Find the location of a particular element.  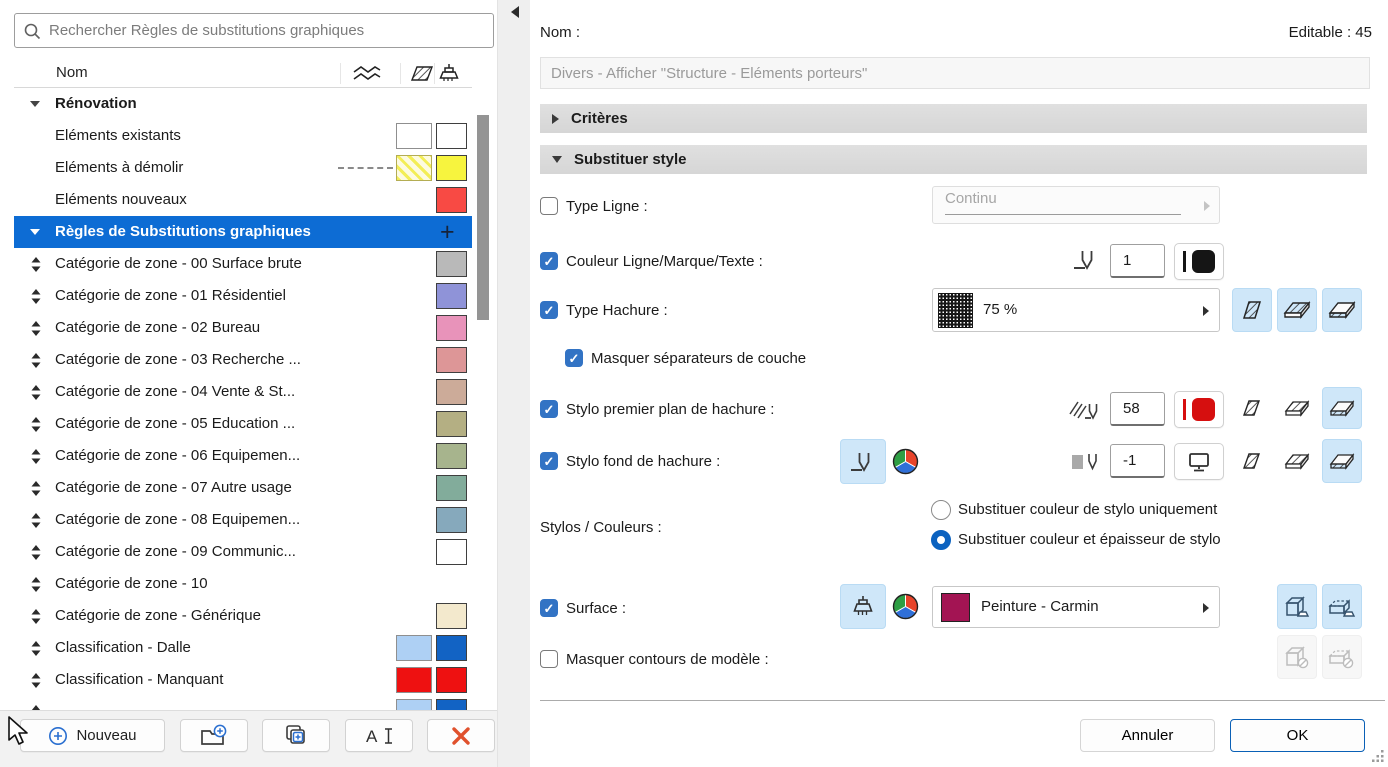

add-rule-icon: + is located at coordinates (447, 232).